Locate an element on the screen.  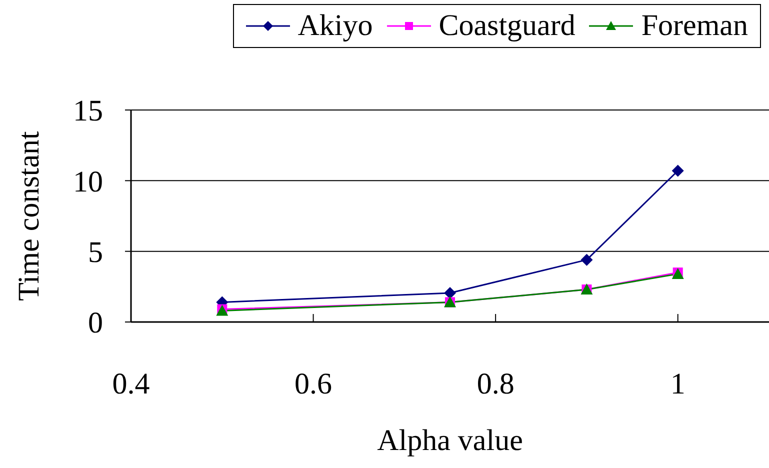
y-tick-label: 5 is located at coordinates (95, 252).